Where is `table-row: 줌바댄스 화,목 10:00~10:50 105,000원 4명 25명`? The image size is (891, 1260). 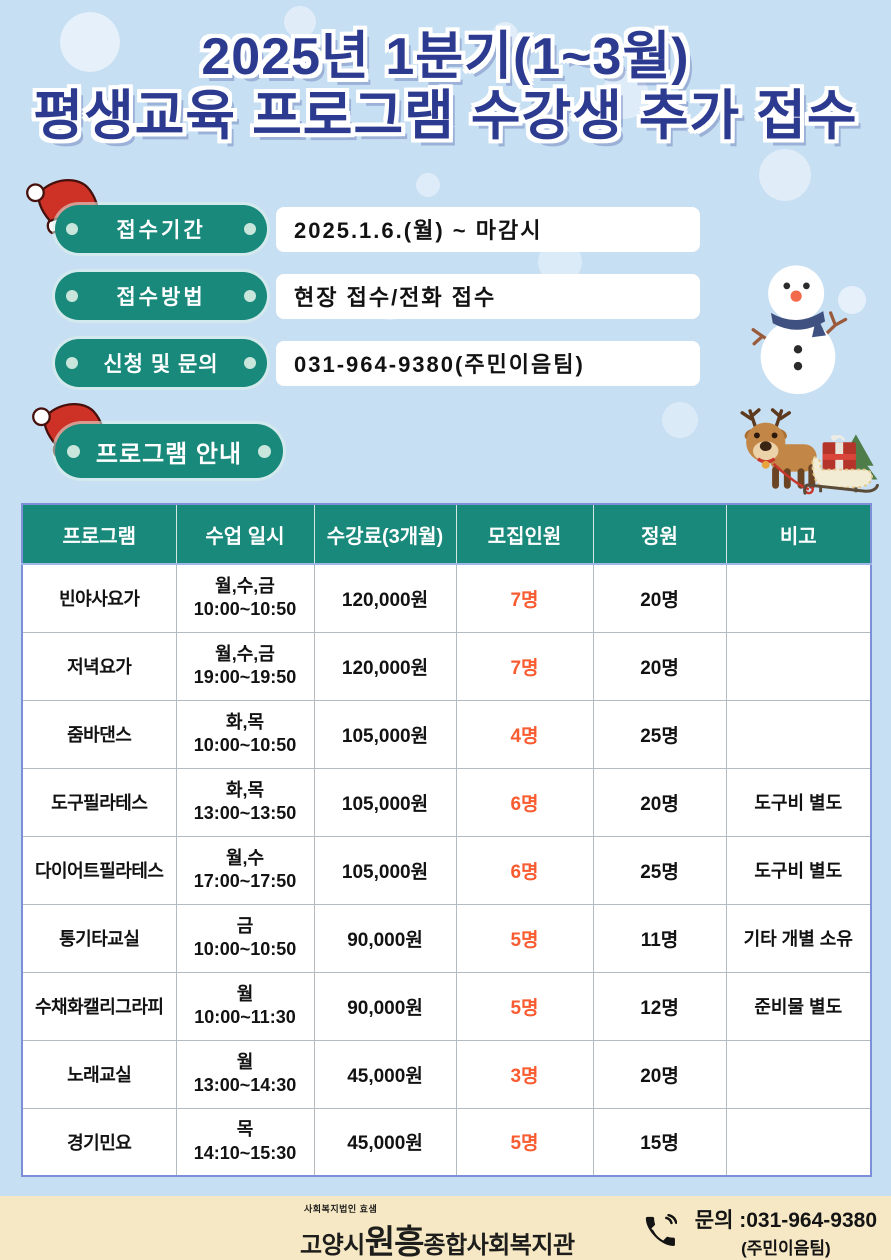 table-row: 줌바댄스 화,목 10:00~10:50 105,000원 4명 25명 is located at coordinates (446, 734).